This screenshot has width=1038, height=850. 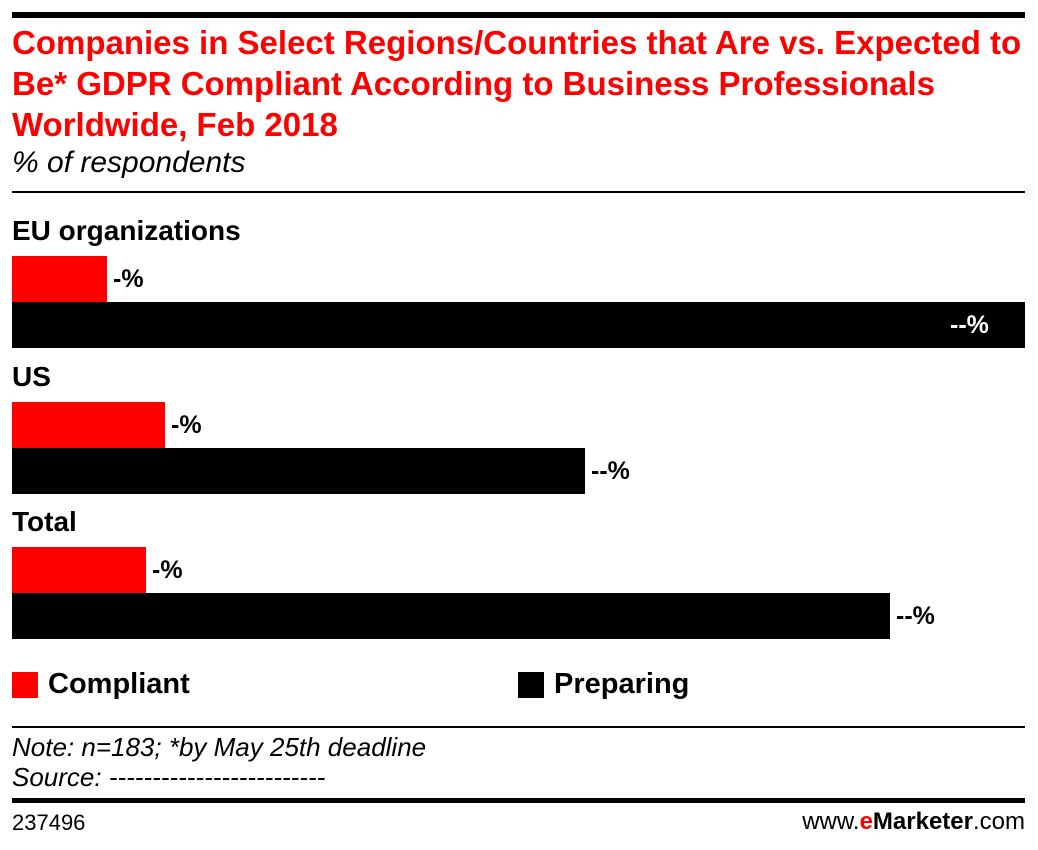 What do you see at coordinates (518, 15) in the screenshot?
I see `top-rule` at bounding box center [518, 15].